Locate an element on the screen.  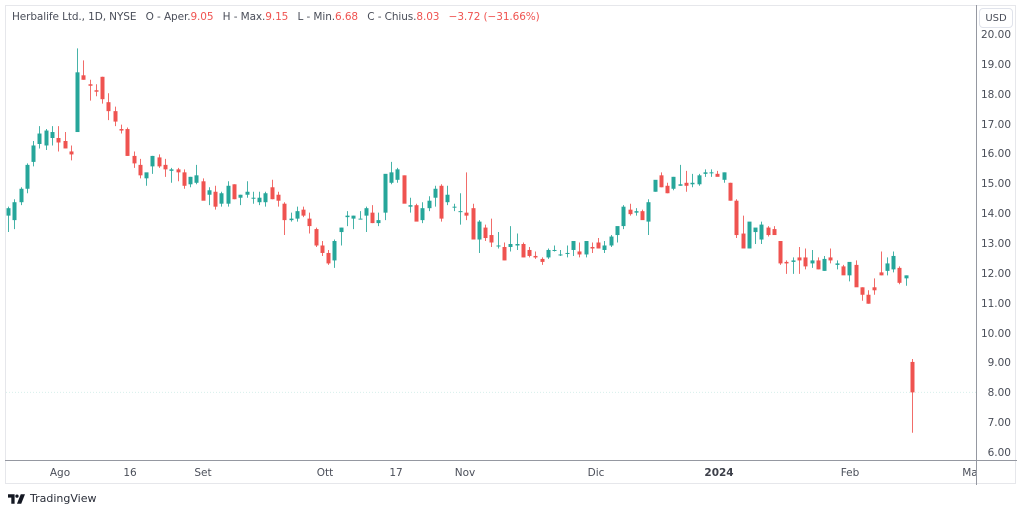
close-label: C - Chius. is located at coordinates (392, 17).